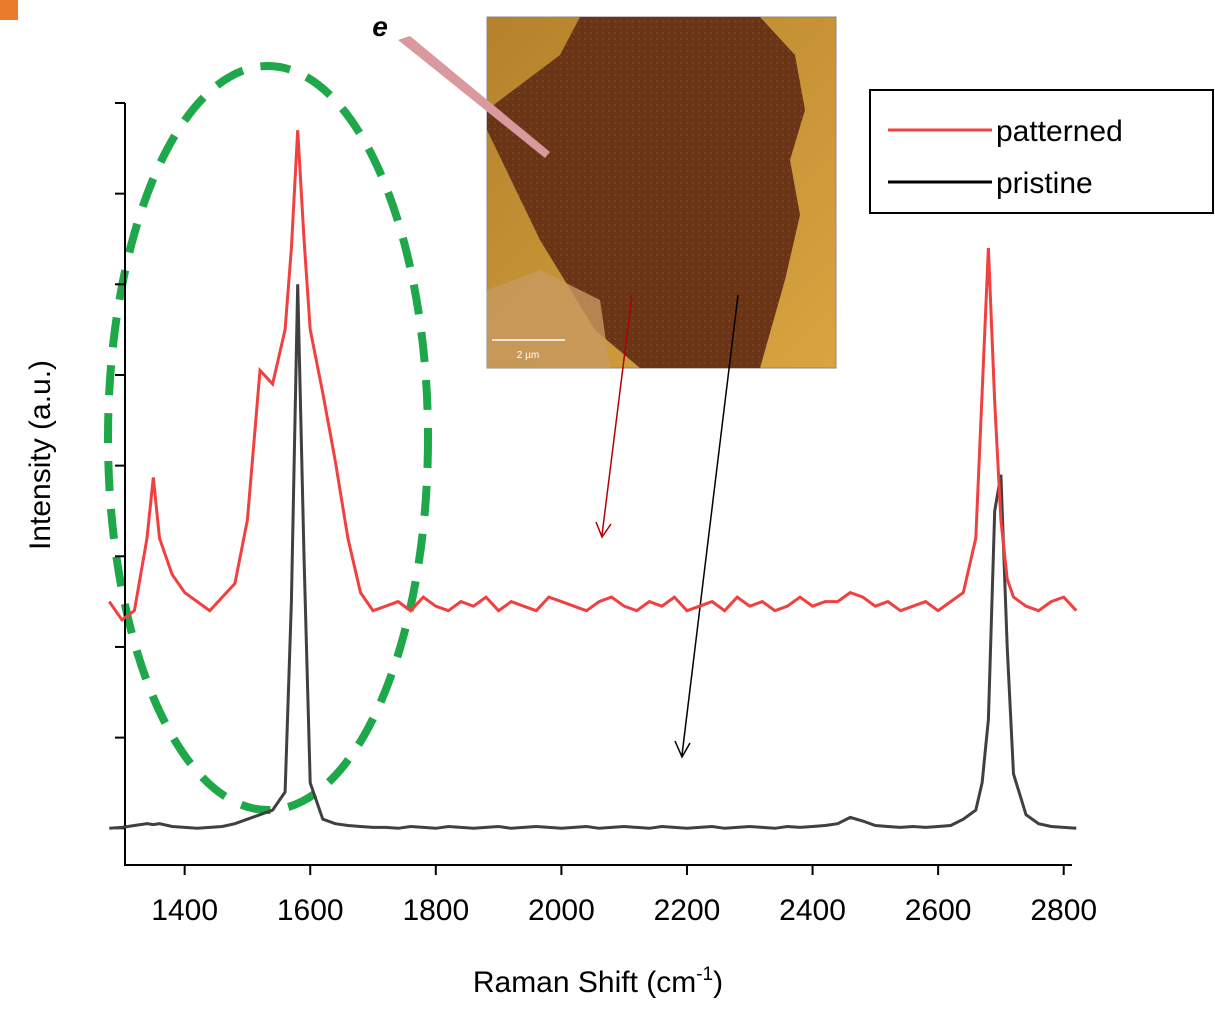 The image size is (1215, 1016). Describe the element at coordinates (1059, 131) in the screenshot. I see `legend-label: patterned` at that location.